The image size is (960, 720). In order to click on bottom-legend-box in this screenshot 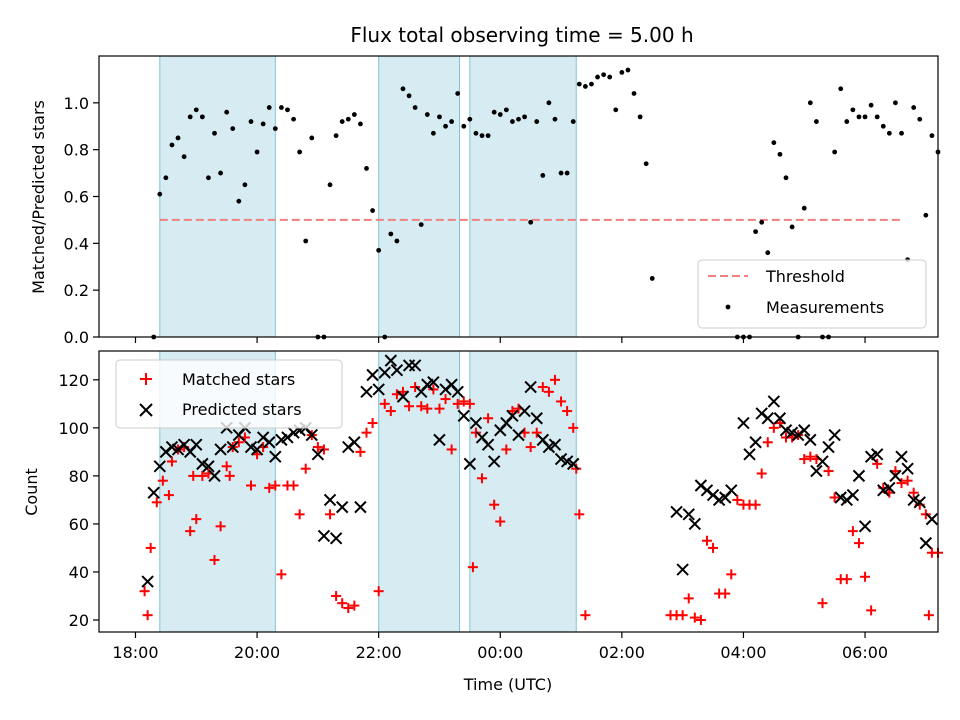, I will do `click(229, 394)`.